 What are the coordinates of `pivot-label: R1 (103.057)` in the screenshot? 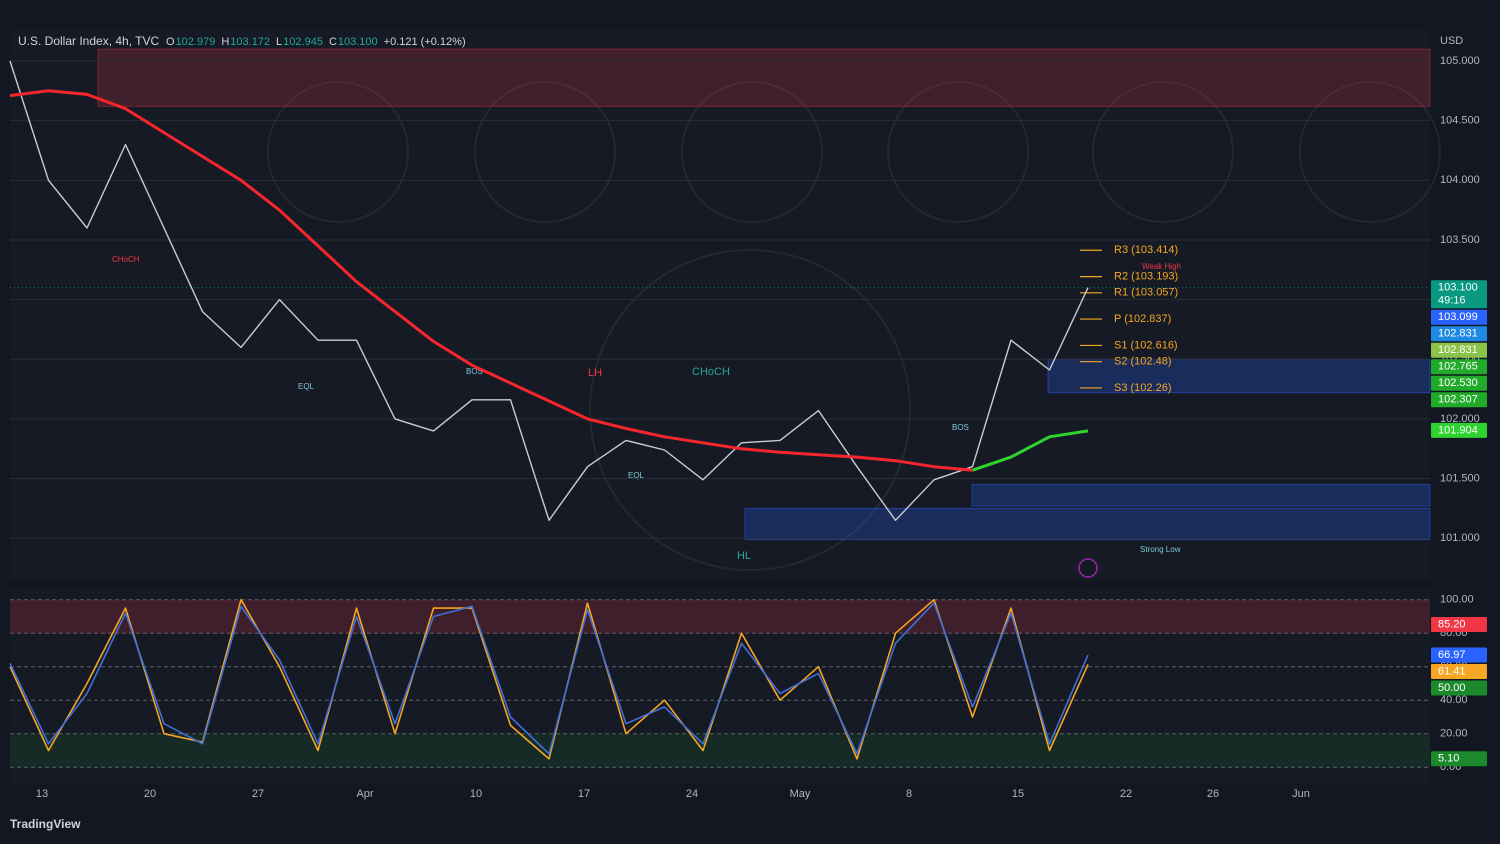 It's located at (1146, 293).